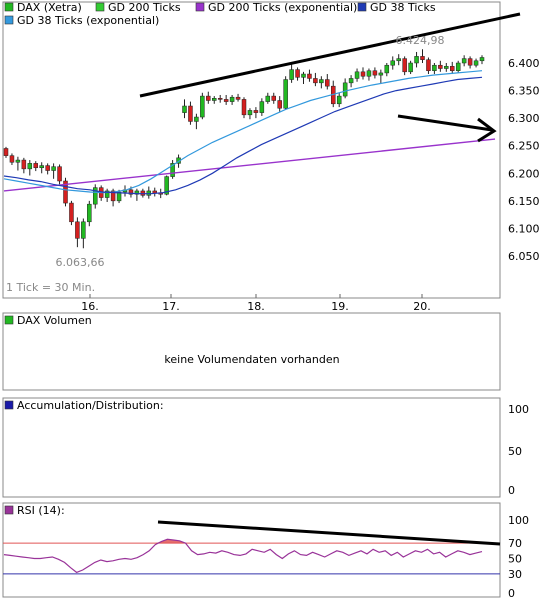 The width and height of the screenshot is (545, 606). I want to click on legend-label-1: GD 200 Ticks, so click(144, 7).